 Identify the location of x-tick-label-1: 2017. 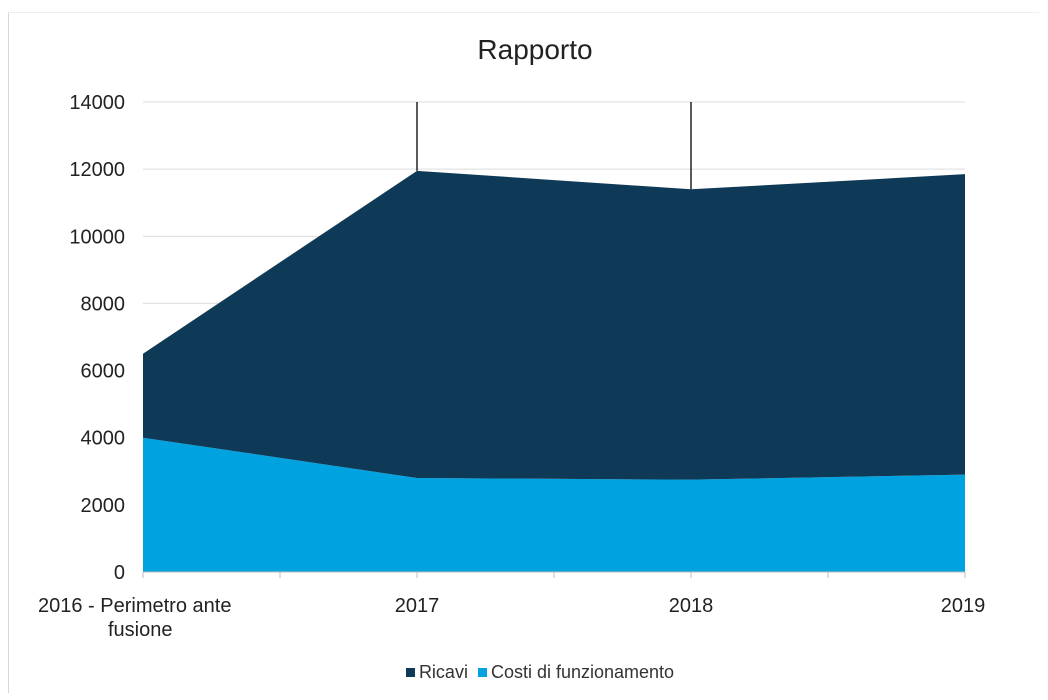
(417, 606).